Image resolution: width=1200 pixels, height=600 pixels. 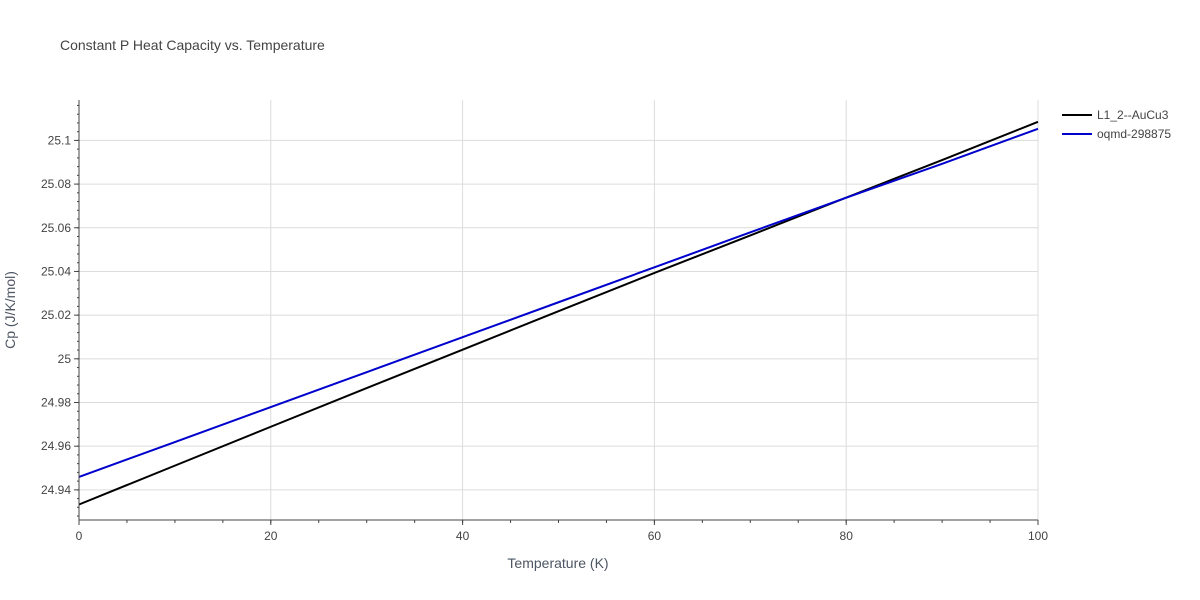 I want to click on y-tick-label: 25.08, so click(x=56, y=184).